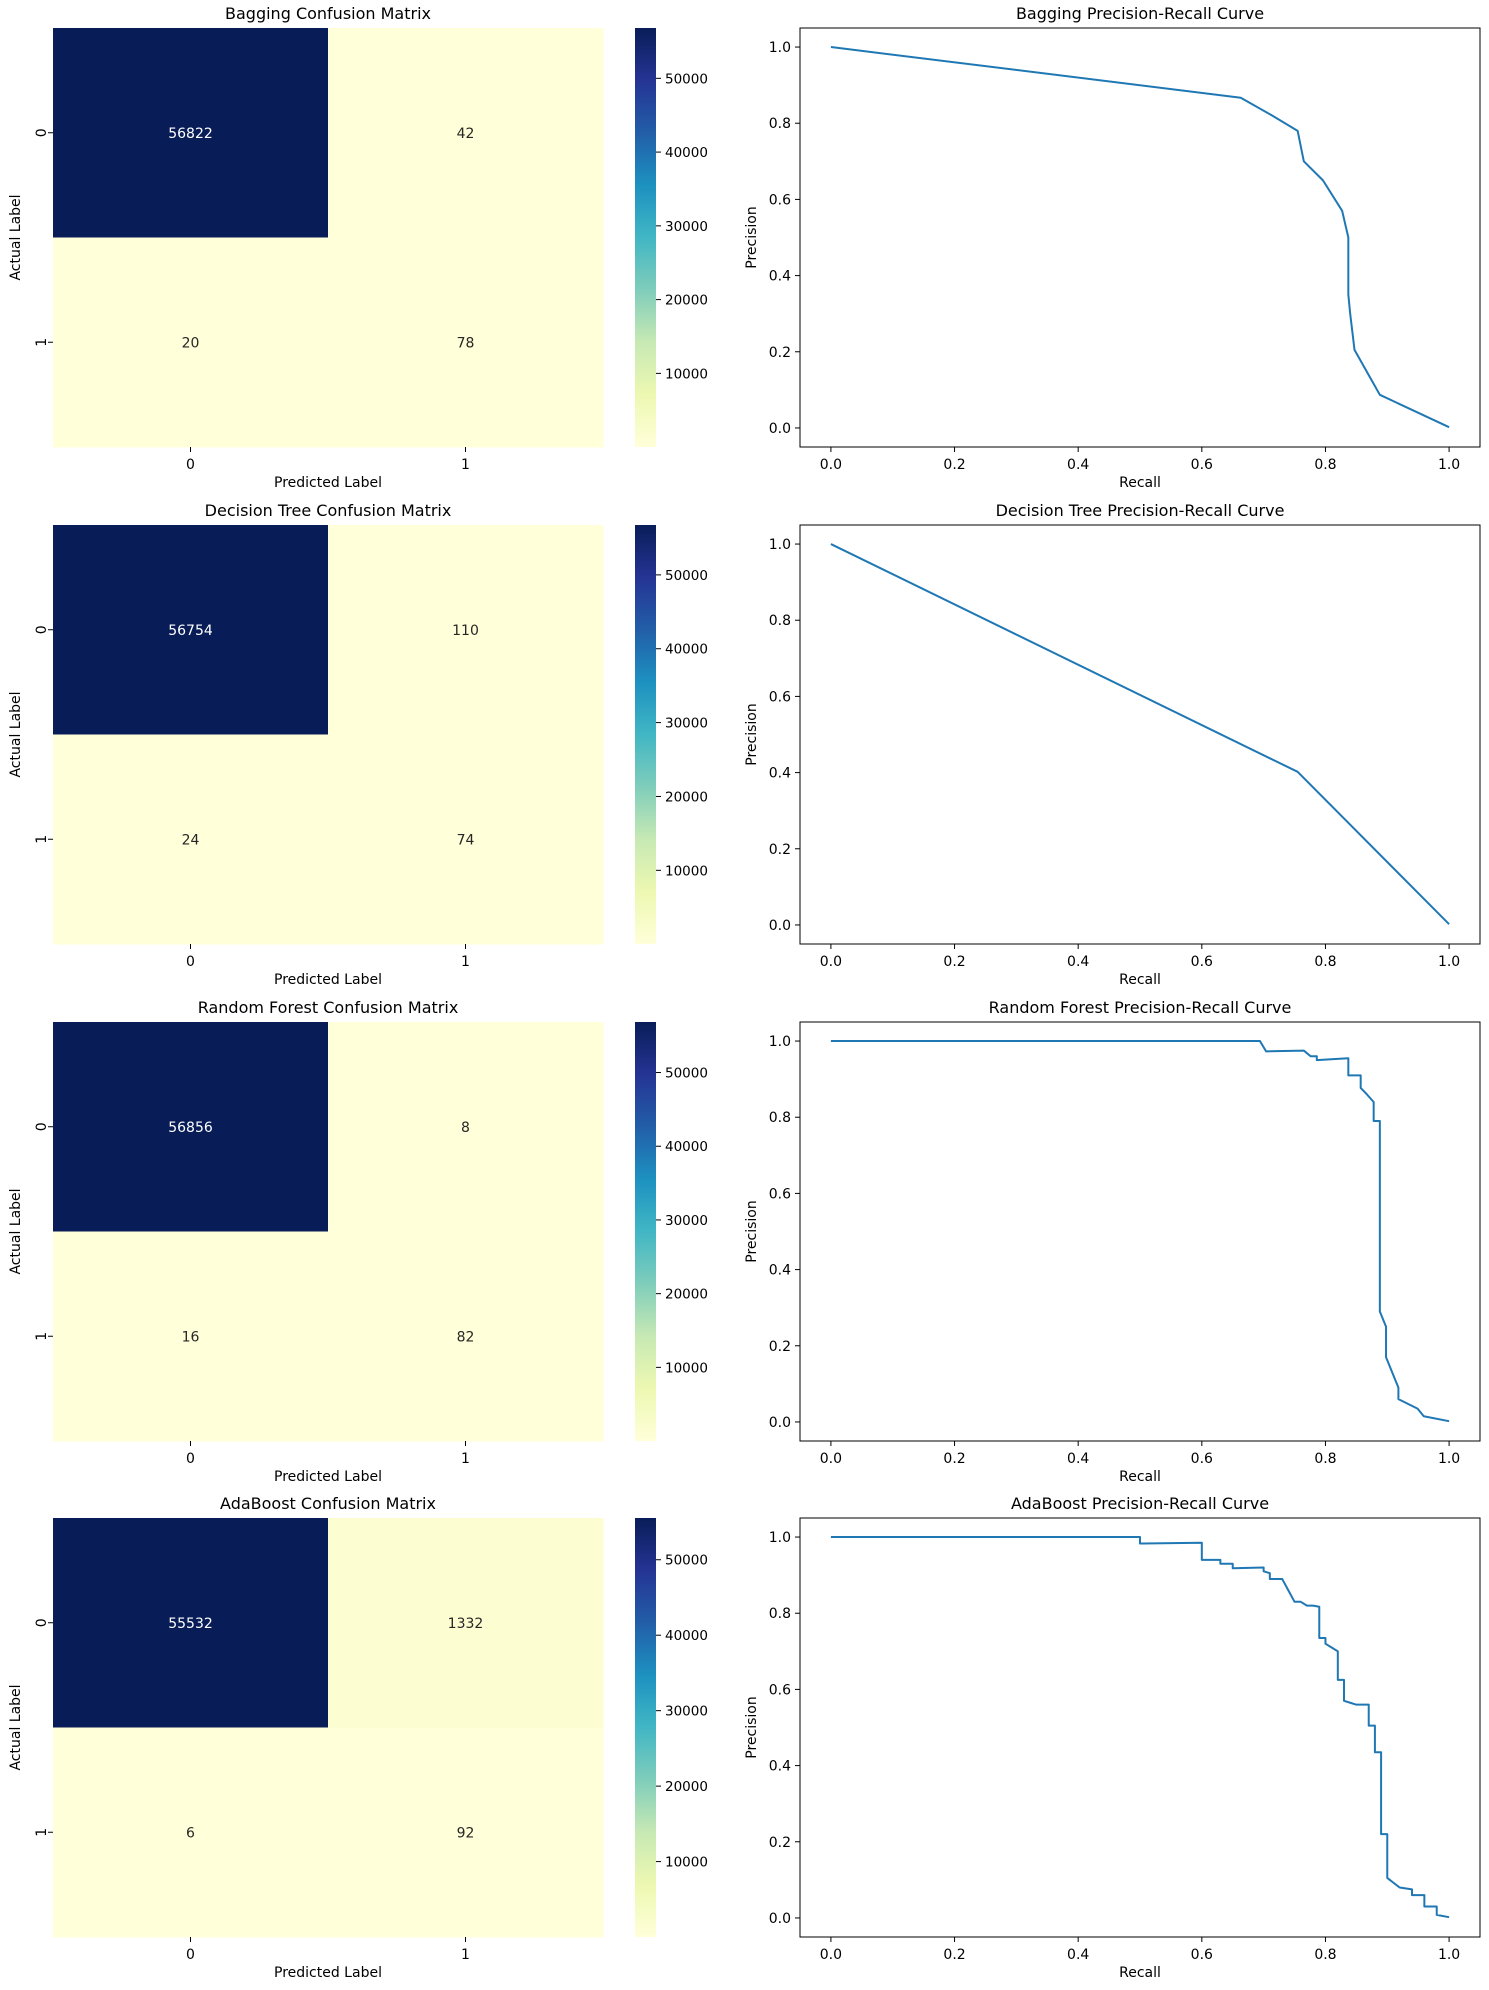 The height and width of the screenshot is (1990, 1489). Describe the element at coordinates (16, 1231) in the screenshot. I see `y-axis-label: Actual Label` at that location.